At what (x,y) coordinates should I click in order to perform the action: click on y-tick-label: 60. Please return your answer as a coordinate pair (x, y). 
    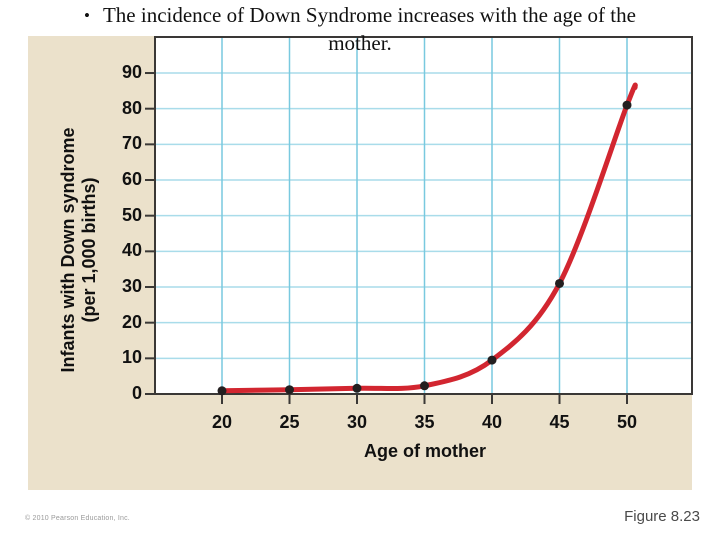
    Looking at the image, I should click on (131, 179).